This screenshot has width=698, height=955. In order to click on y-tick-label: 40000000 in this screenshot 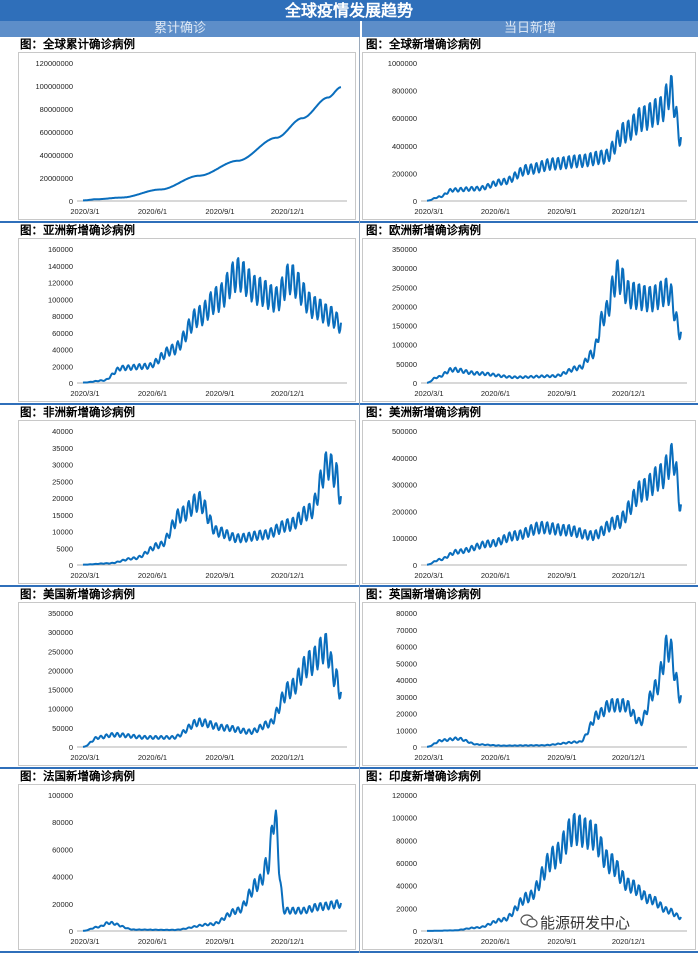, I will do `click(56, 155)`.